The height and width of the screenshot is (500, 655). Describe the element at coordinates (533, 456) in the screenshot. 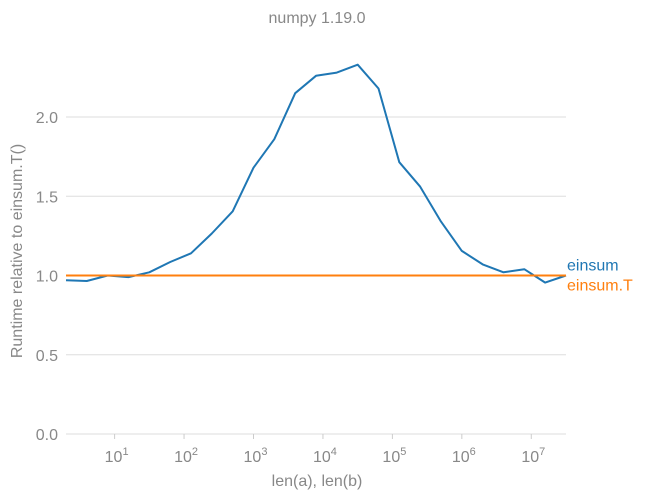

I see `x-tick-label: 10⁷` at that location.